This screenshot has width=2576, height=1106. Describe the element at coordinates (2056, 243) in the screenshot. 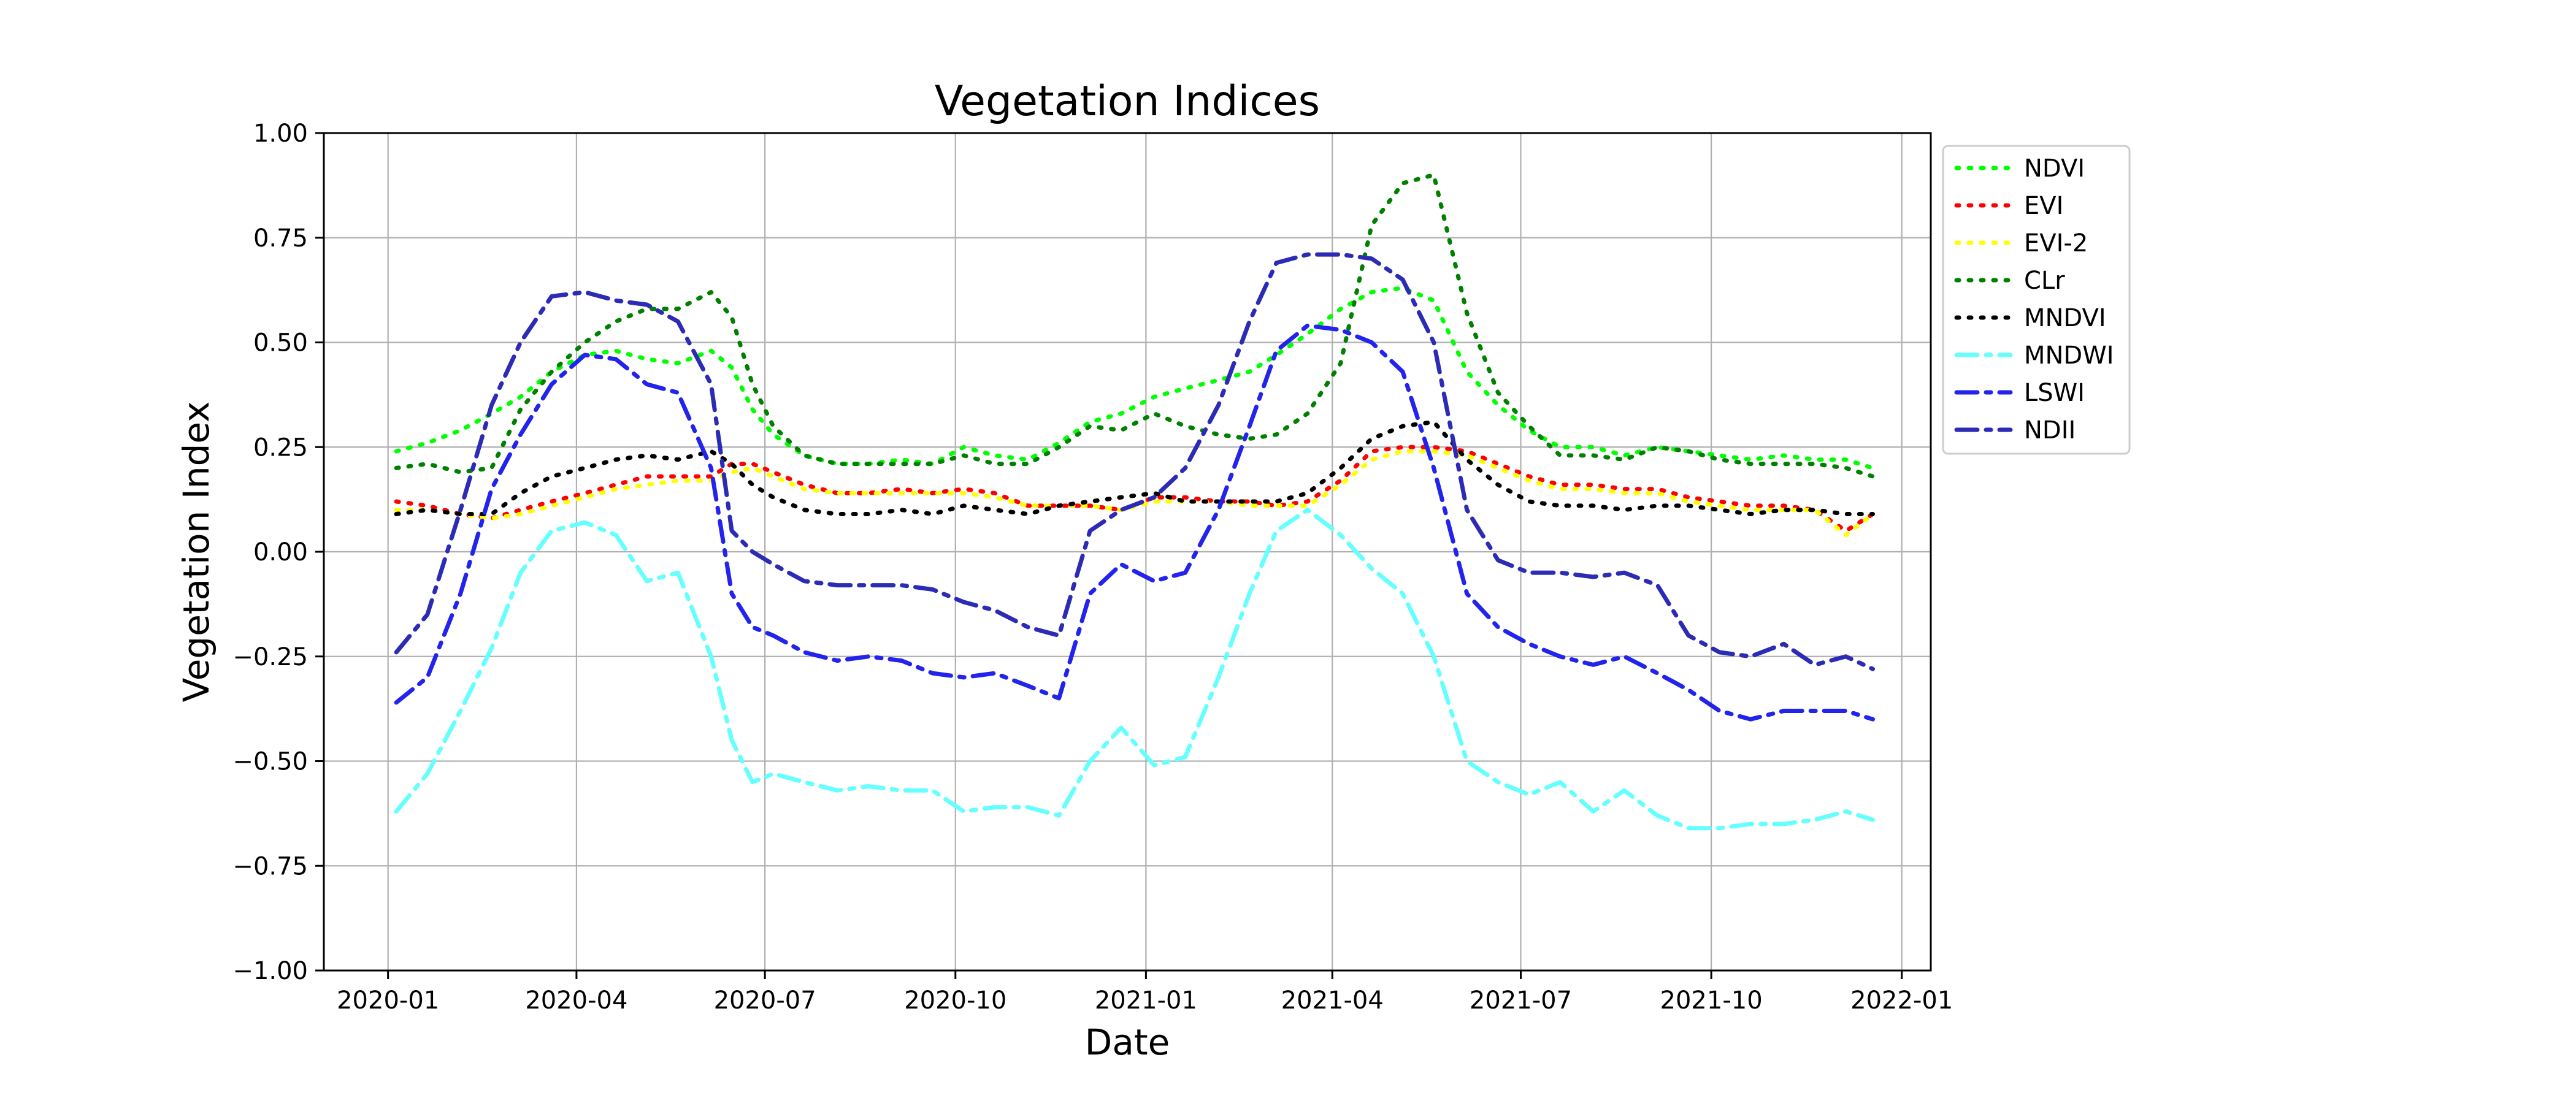

I see `legend-label: EVI-2` at that location.